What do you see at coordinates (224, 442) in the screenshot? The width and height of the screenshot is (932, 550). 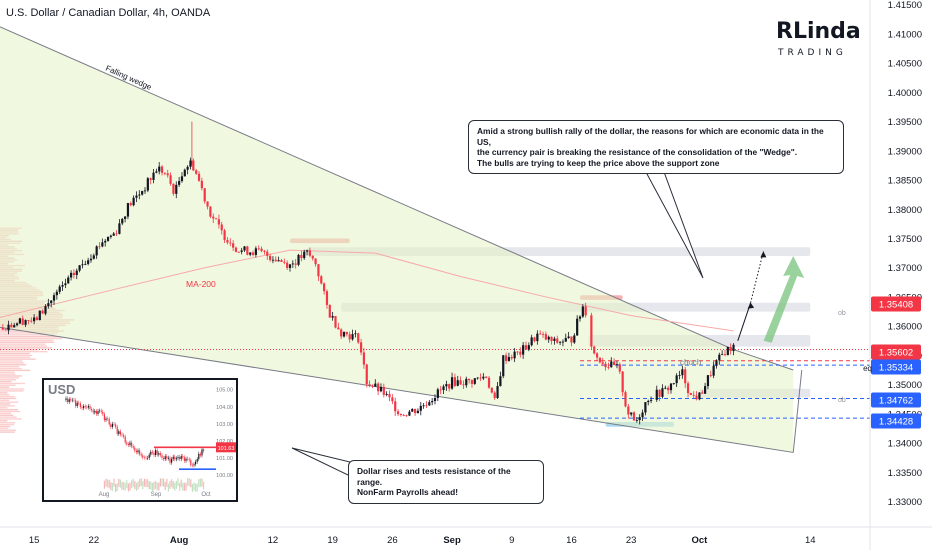 I see `inset-y-tick: 102.00` at bounding box center [224, 442].